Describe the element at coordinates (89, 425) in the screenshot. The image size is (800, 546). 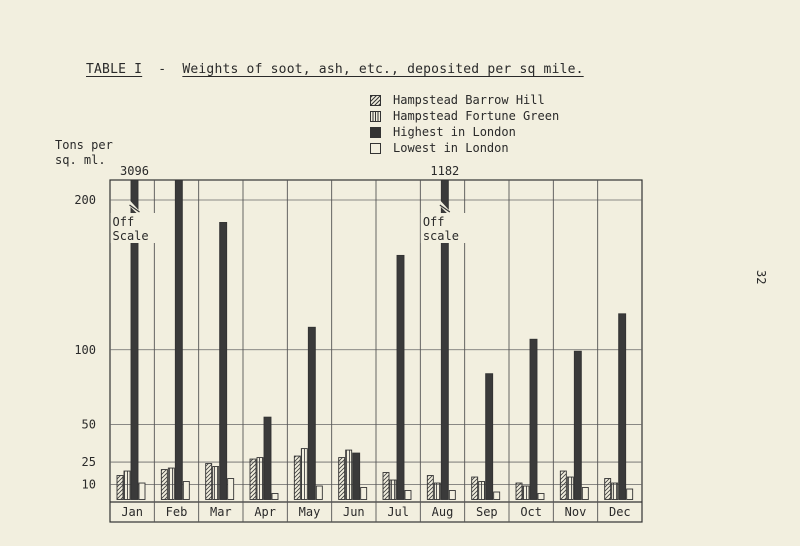
I see `y-tick-label: 50` at that location.